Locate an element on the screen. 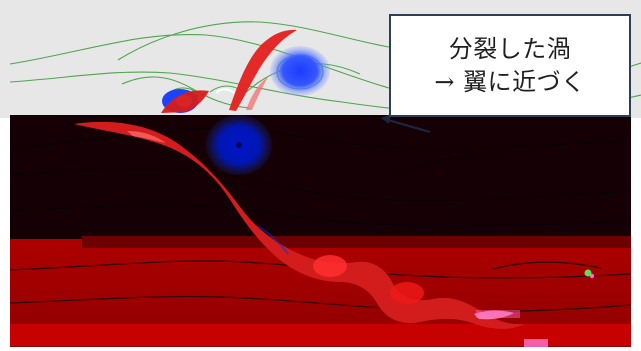 This screenshot has height=351, width=641. callout-line-1: 分裂した渦 is located at coordinates (510, 49).